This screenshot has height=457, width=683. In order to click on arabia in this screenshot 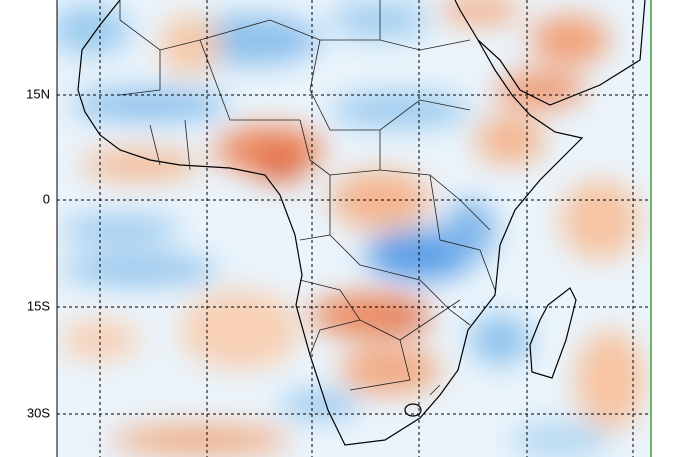, I will do `click(561, 53)`.